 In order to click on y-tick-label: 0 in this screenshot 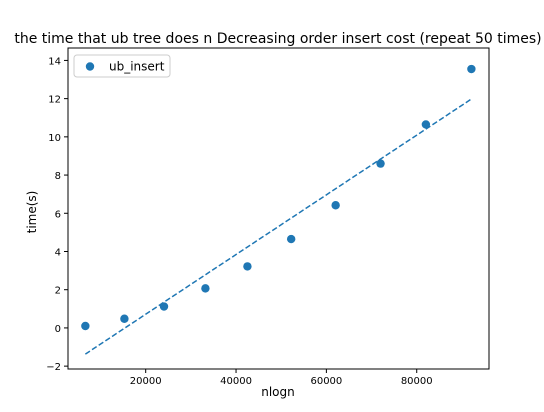, I will do `click(58, 329)`.